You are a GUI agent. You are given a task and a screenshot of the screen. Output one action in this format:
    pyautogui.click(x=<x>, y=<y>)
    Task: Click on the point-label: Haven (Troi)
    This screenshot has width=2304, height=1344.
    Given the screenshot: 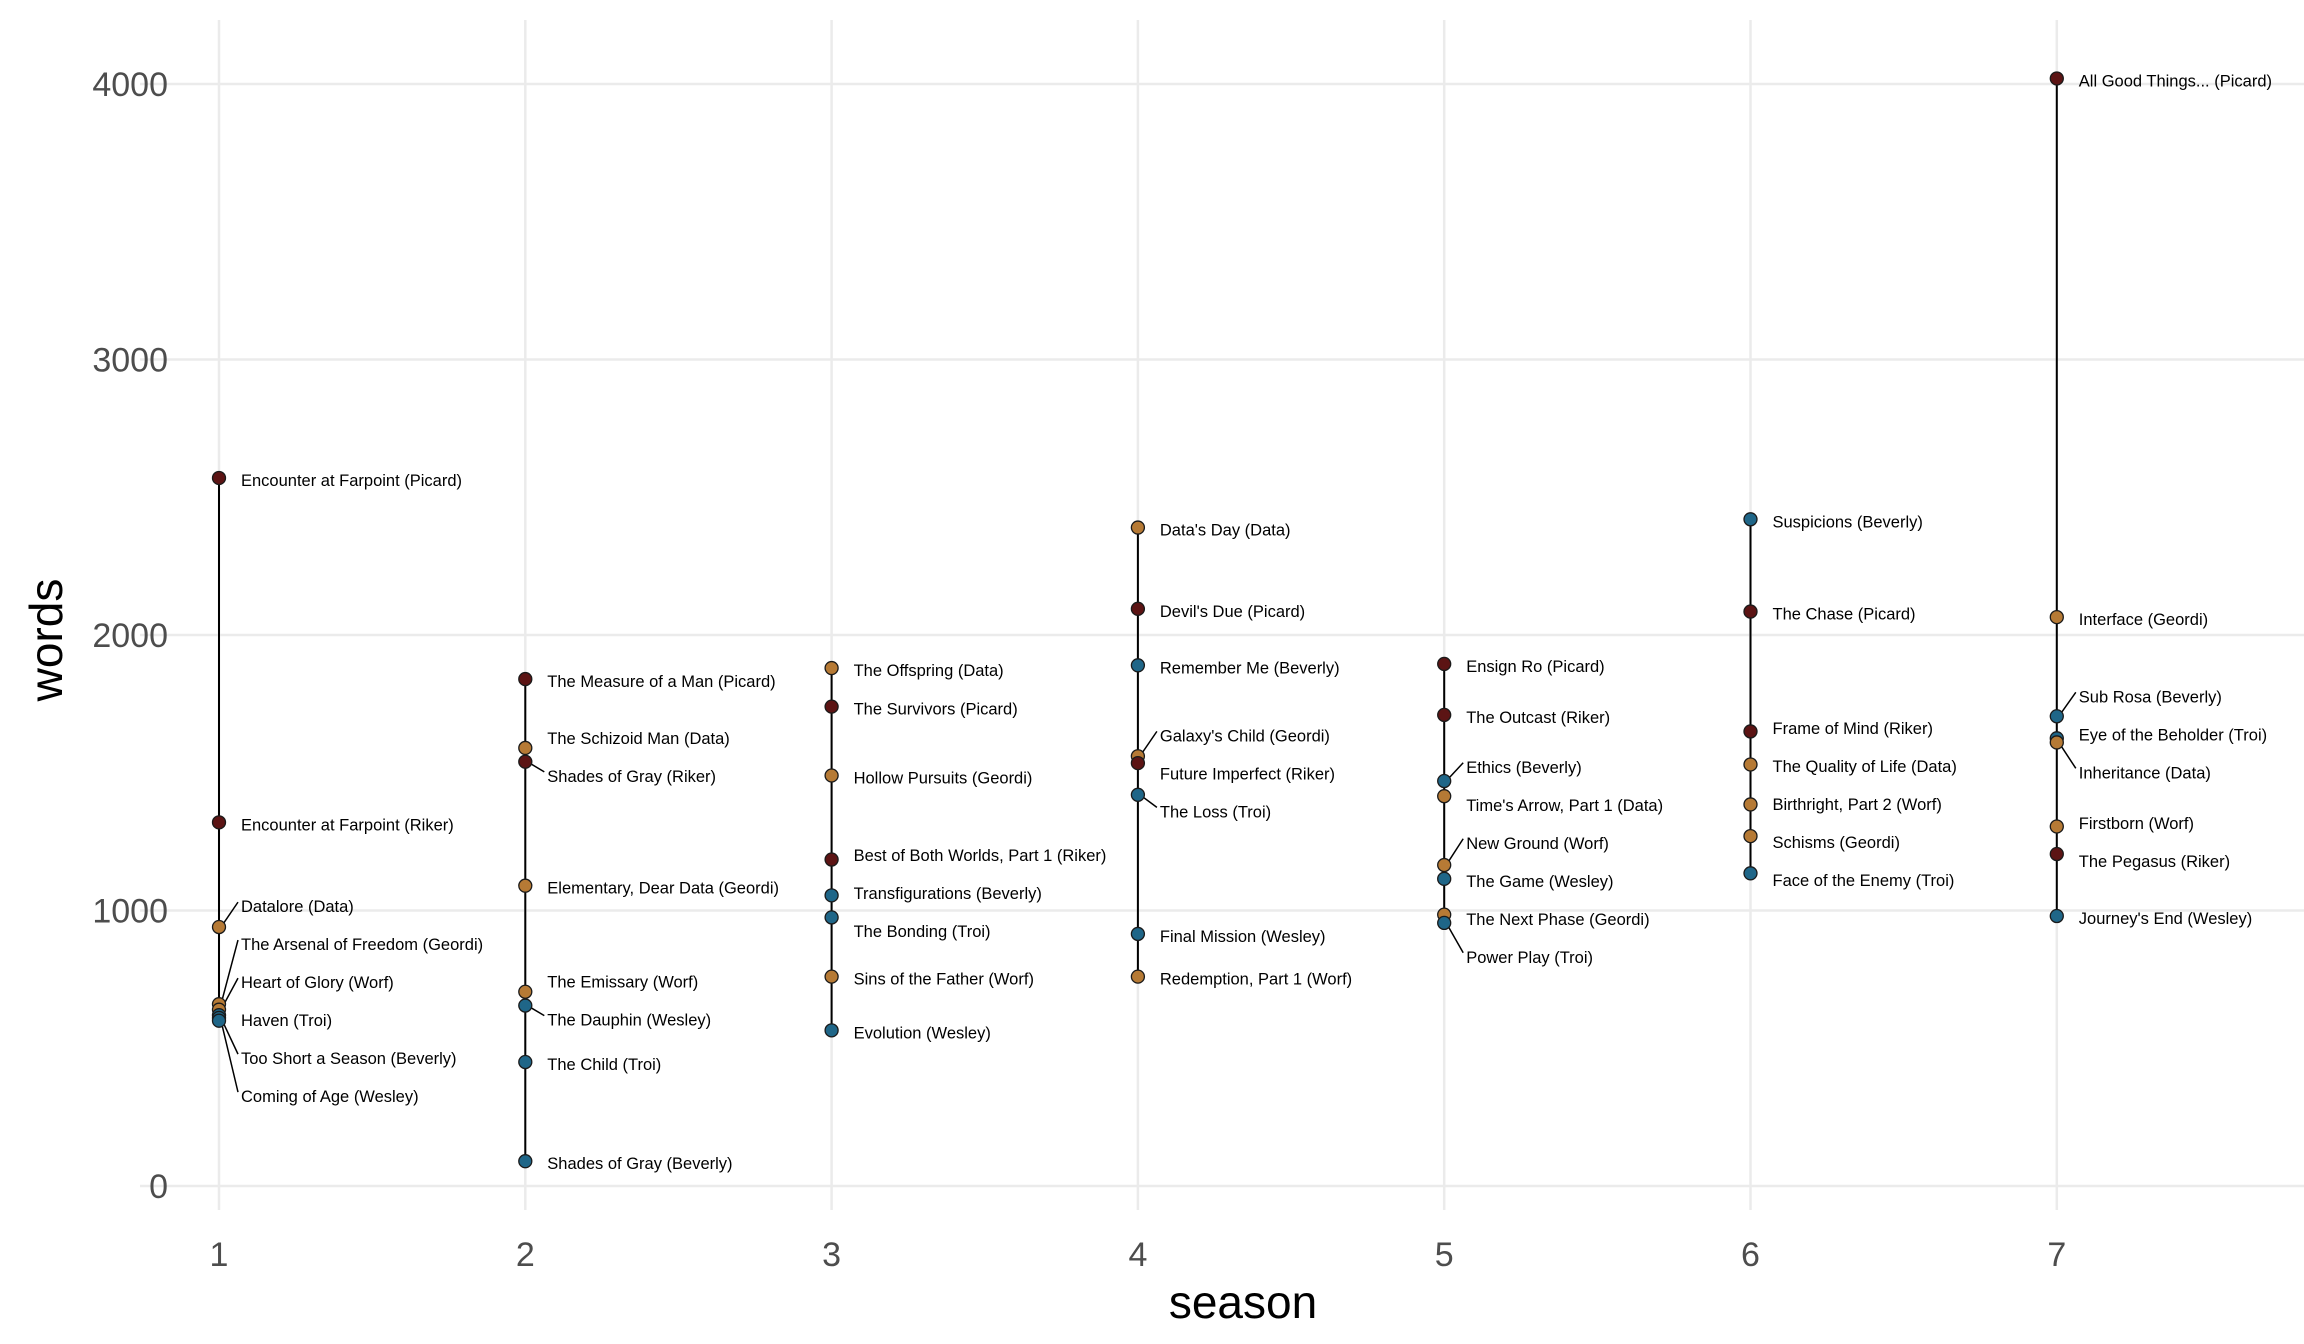 What is the action you would take?
    pyautogui.click(x=286, y=1021)
    